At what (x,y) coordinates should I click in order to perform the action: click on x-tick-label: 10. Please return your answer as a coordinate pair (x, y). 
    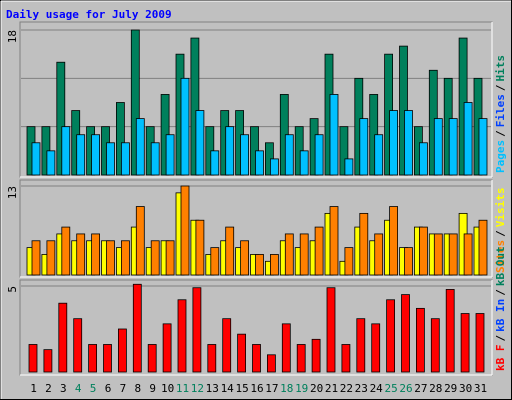
    Looking at the image, I should click on (167, 388).